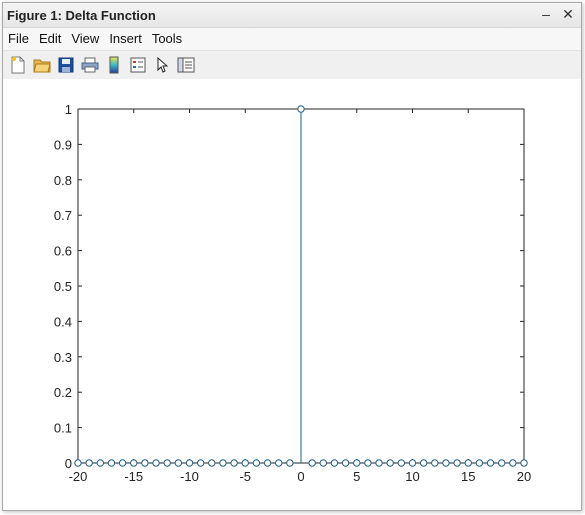 This screenshot has height=515, width=585. Describe the element at coordinates (63, 428) in the screenshot. I see `y-tick-label: 0.1` at that location.